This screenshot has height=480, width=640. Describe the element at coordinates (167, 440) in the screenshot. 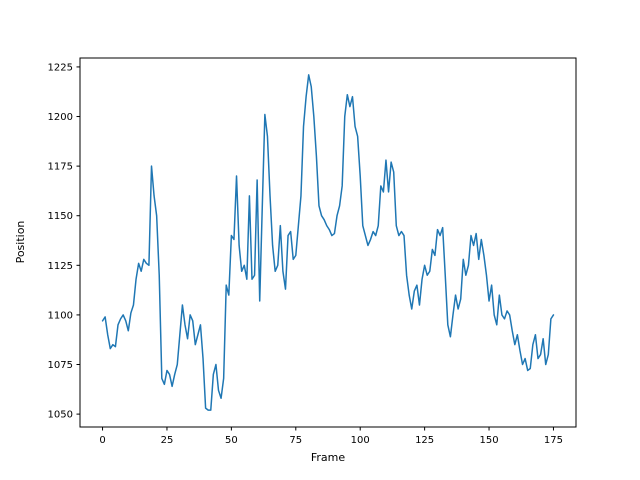

I see `x-tick-label: 25` at that location.